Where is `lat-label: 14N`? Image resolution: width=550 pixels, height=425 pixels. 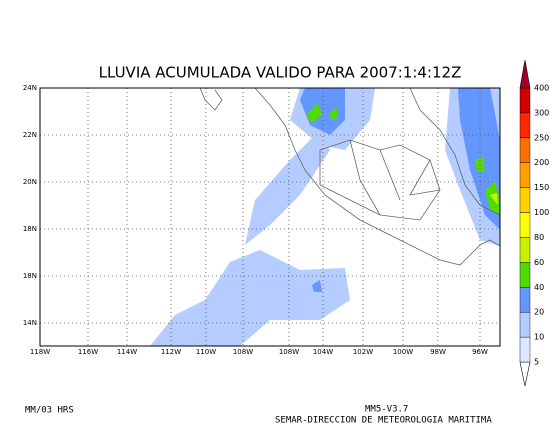 lat-label: 14N is located at coordinates (30, 323).